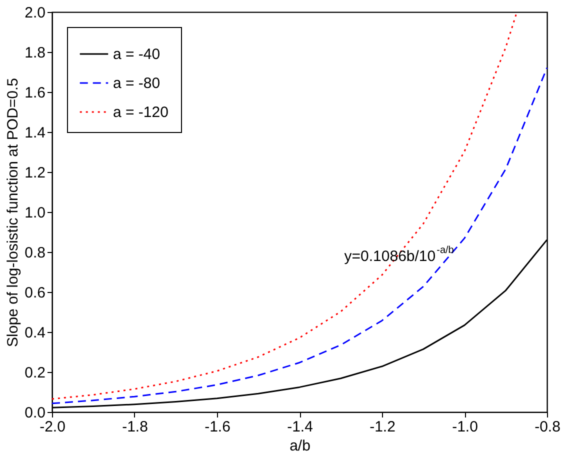 The width and height of the screenshot is (576, 464). What do you see at coordinates (300, 427) in the screenshot?
I see `x-tick-label: -1.4` at bounding box center [300, 427].